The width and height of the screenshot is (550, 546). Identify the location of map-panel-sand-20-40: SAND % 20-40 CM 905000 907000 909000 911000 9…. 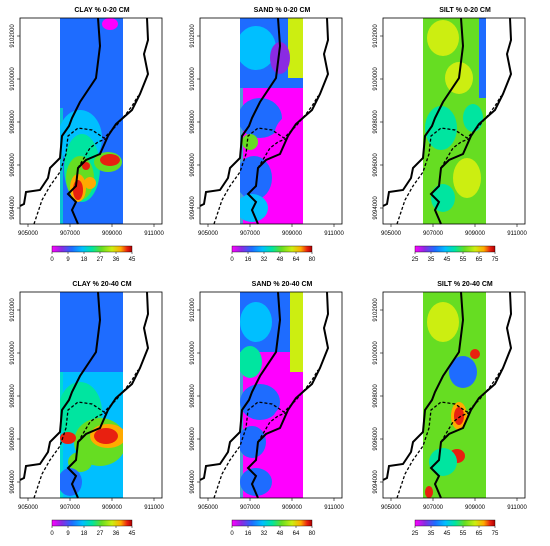
(267, 409).